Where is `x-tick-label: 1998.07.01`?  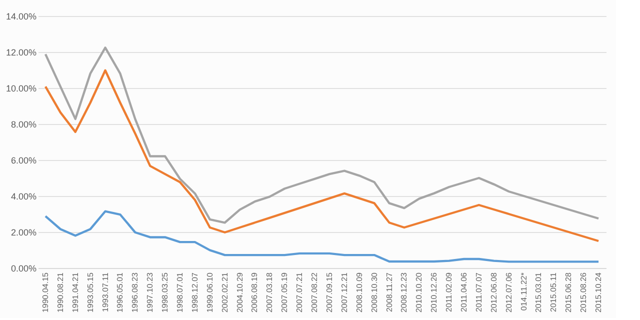
x-tick-label: 1998.07.01 is located at coordinates (180, 292).